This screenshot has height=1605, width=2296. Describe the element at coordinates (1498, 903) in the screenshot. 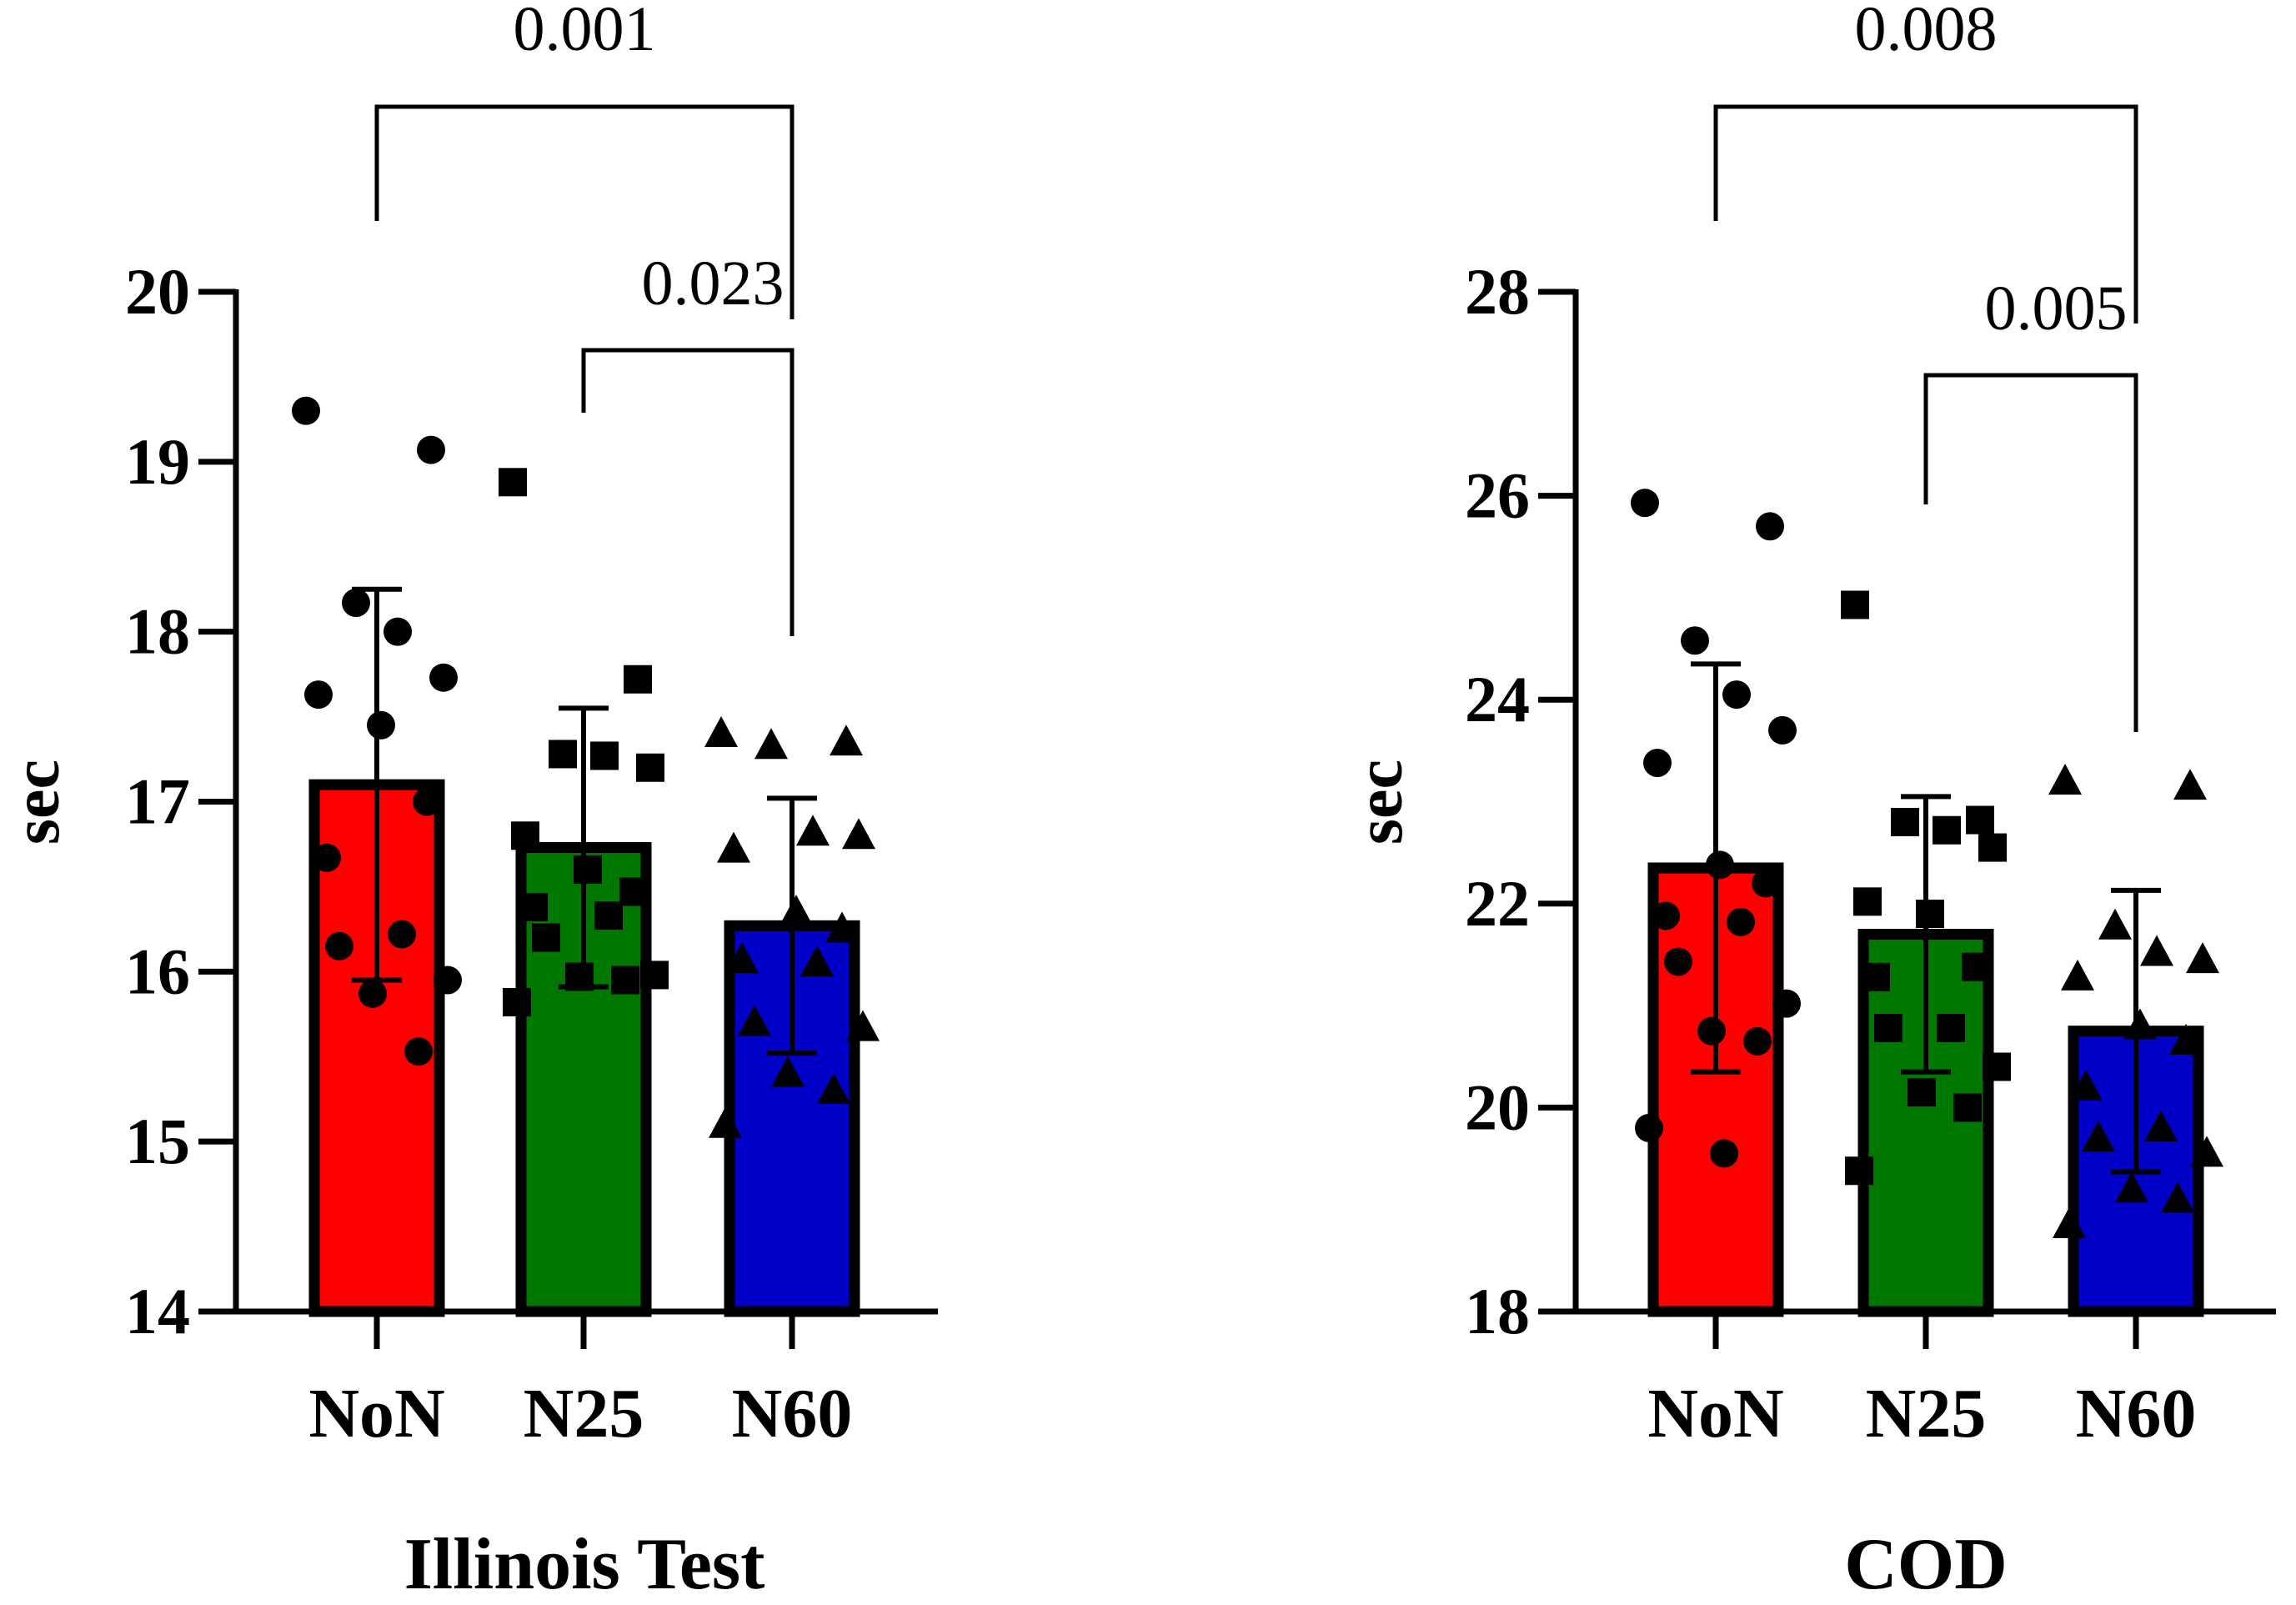

I see `y-tick-label: 22` at that location.